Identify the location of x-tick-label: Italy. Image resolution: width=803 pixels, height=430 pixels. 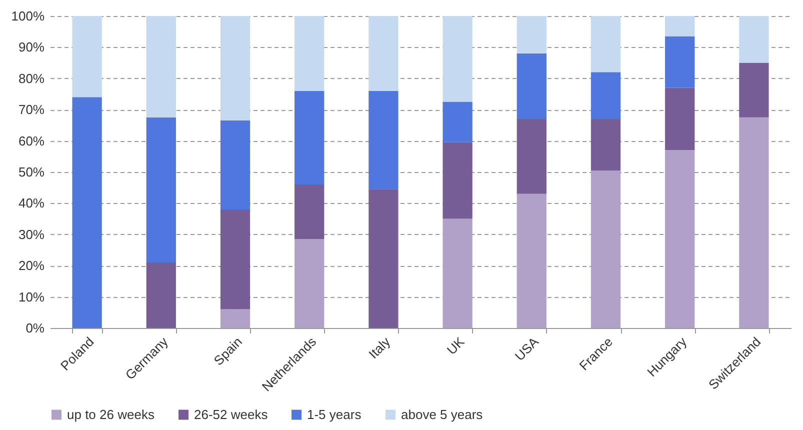
(380, 348).